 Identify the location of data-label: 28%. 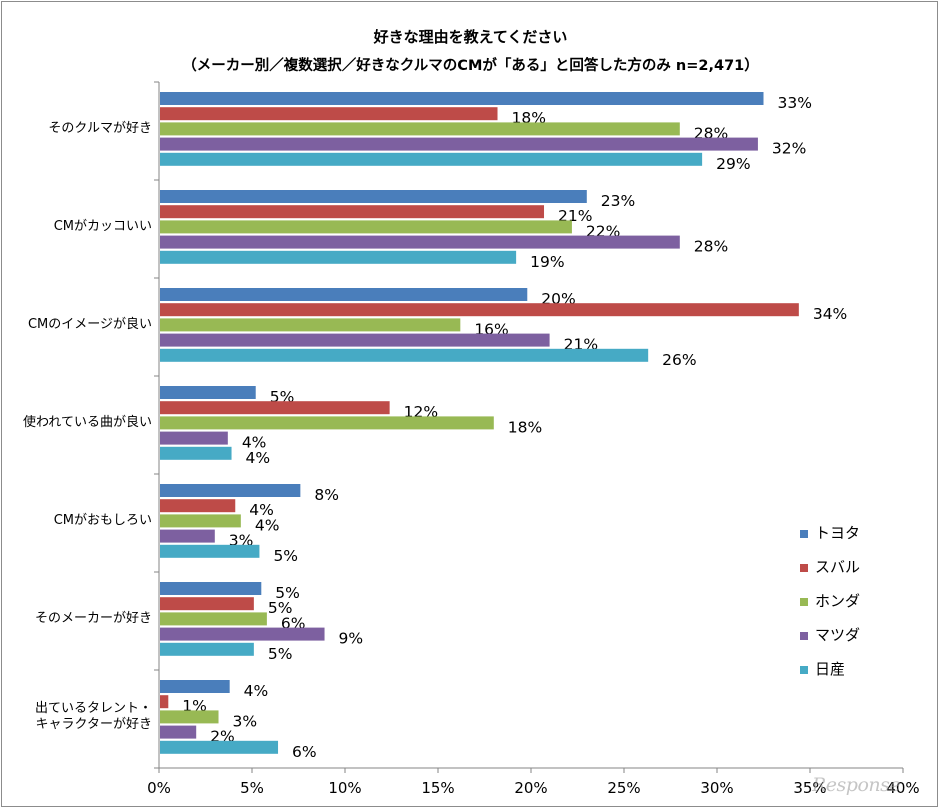
(711, 247).